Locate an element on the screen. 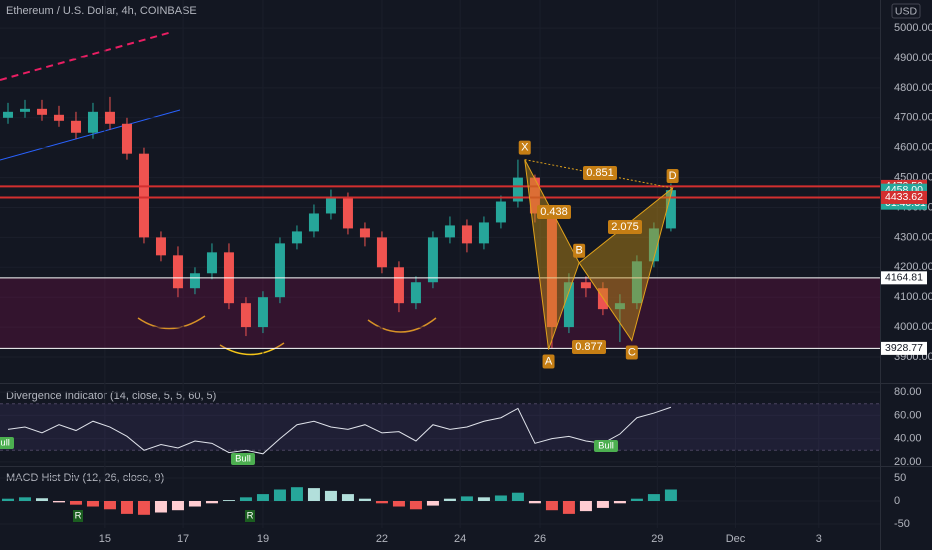  currency: USD is located at coordinates (906, 11).